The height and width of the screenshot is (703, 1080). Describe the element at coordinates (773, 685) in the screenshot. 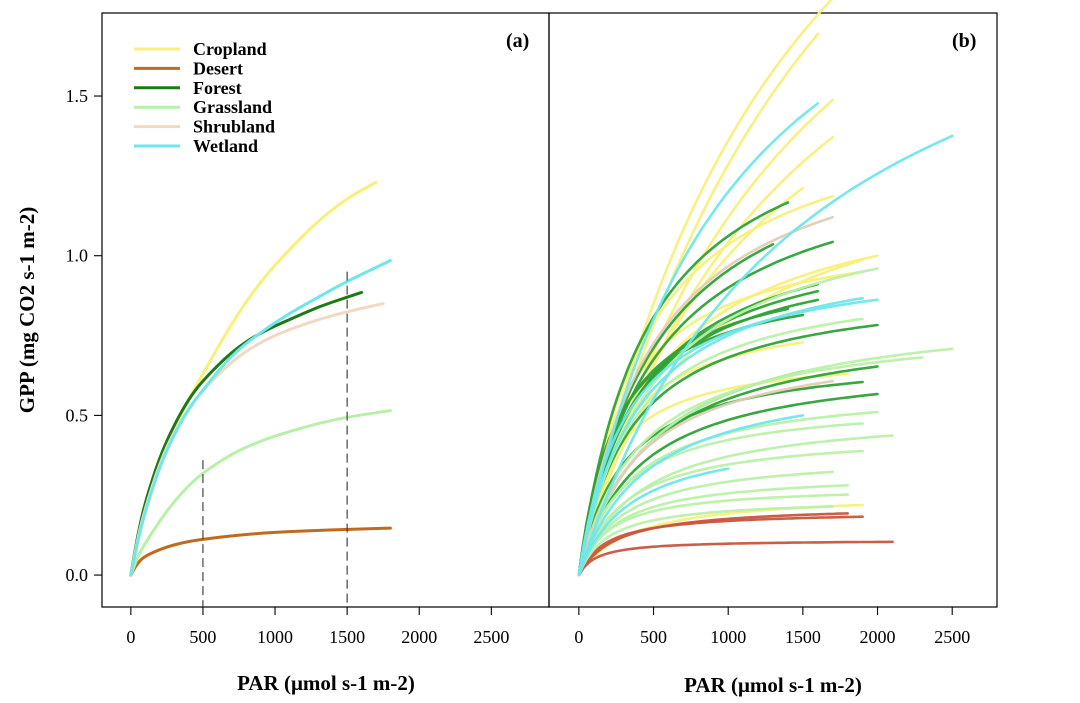

I see `x-axis-title-b: PAR (μmol s-1 m-2)` at that location.